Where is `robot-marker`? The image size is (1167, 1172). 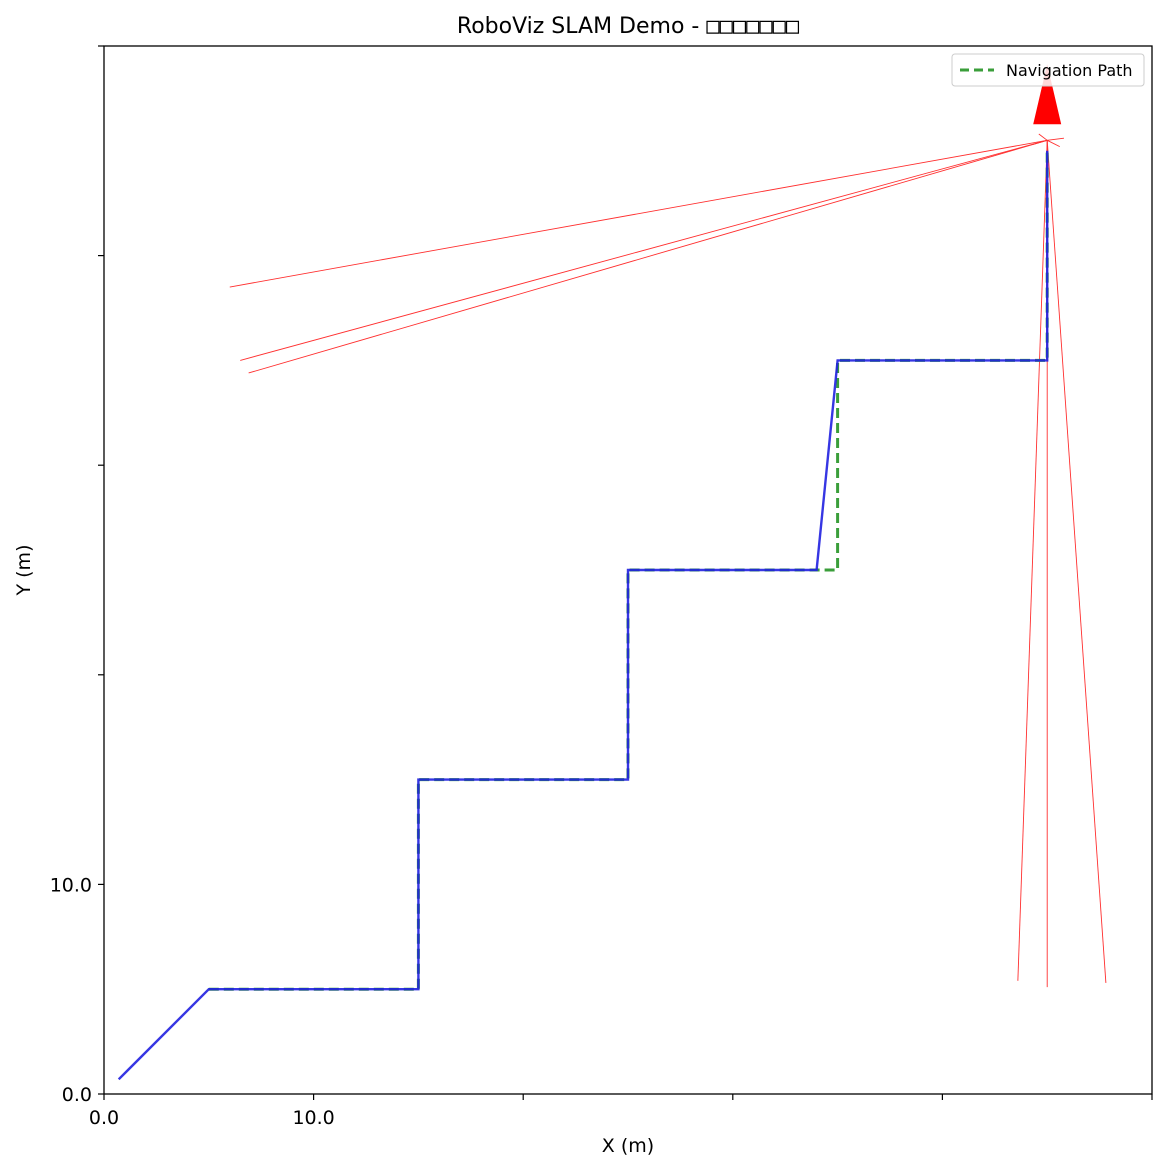
robot-marker is located at coordinates (1047, 94).